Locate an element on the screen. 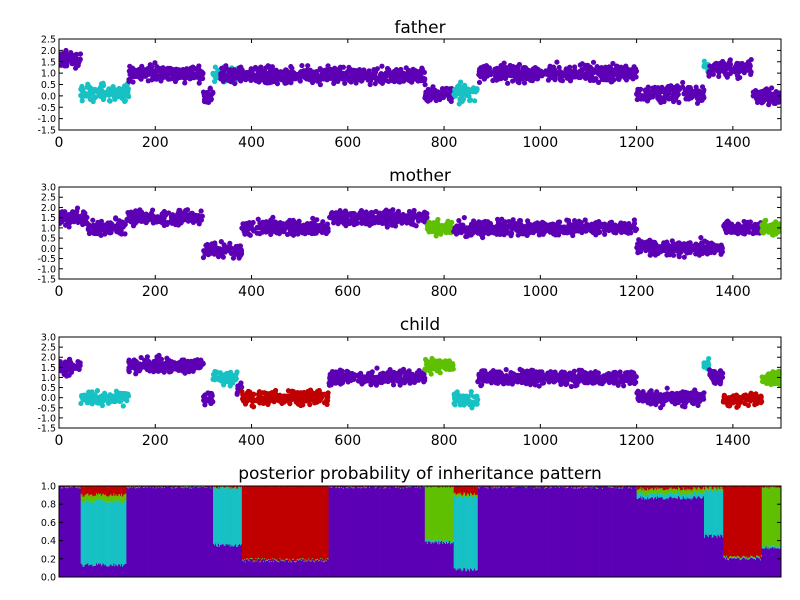  x-tick-label: 800 is located at coordinates (444, 292).